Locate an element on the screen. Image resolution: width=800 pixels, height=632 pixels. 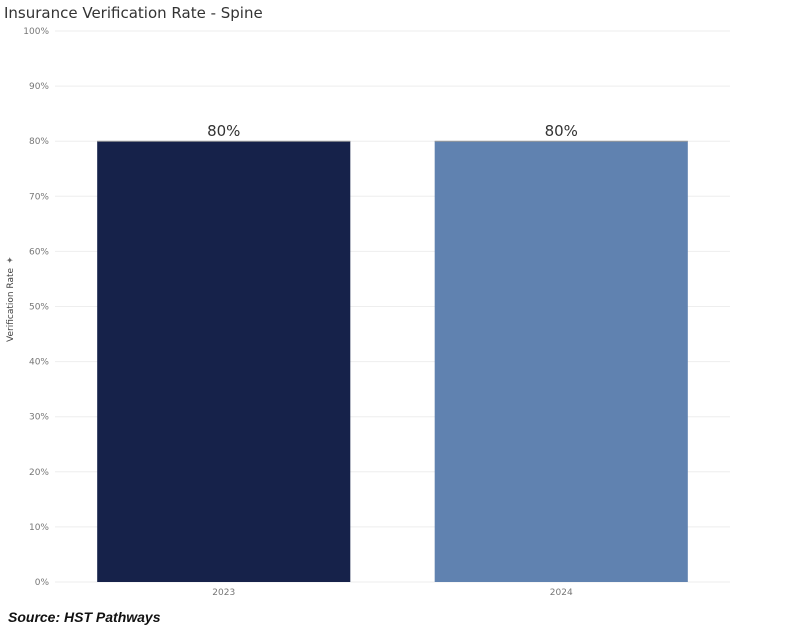
y-tick-label: 50% is located at coordinates (39, 308).